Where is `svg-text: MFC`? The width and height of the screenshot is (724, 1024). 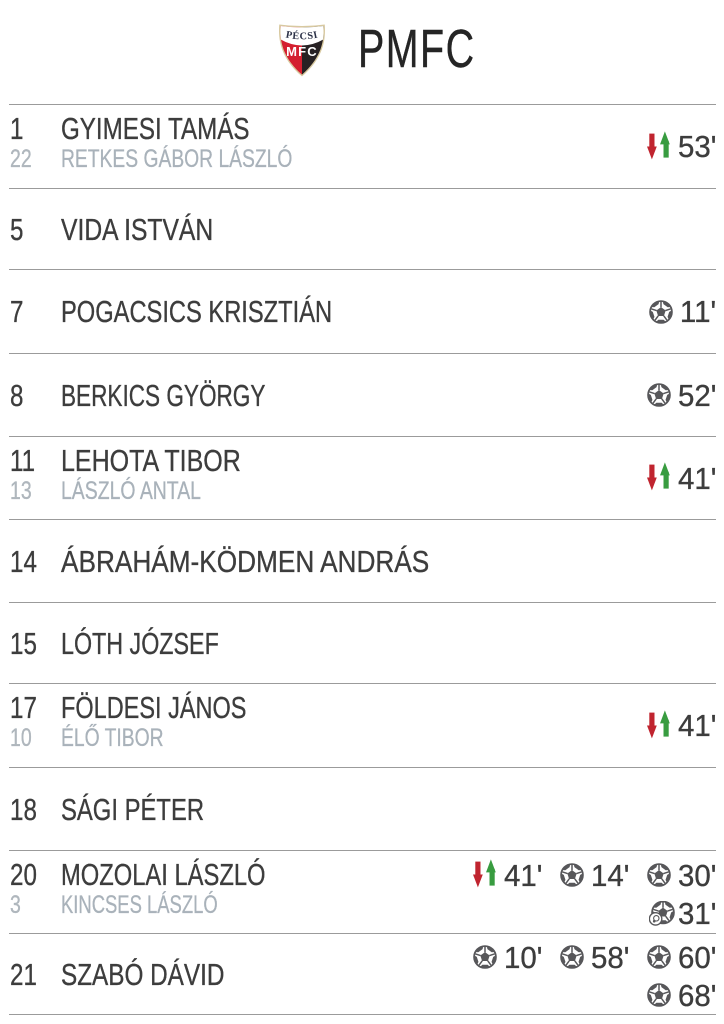 svg-text: MFC is located at coordinates (302, 51).